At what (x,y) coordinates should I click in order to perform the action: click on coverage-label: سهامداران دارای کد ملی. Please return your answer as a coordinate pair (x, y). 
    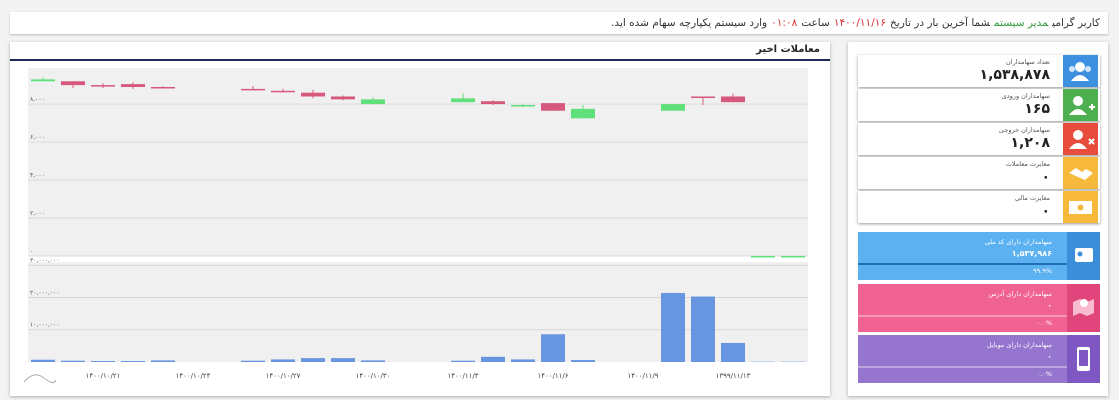
    Looking at the image, I should click on (1018, 242).